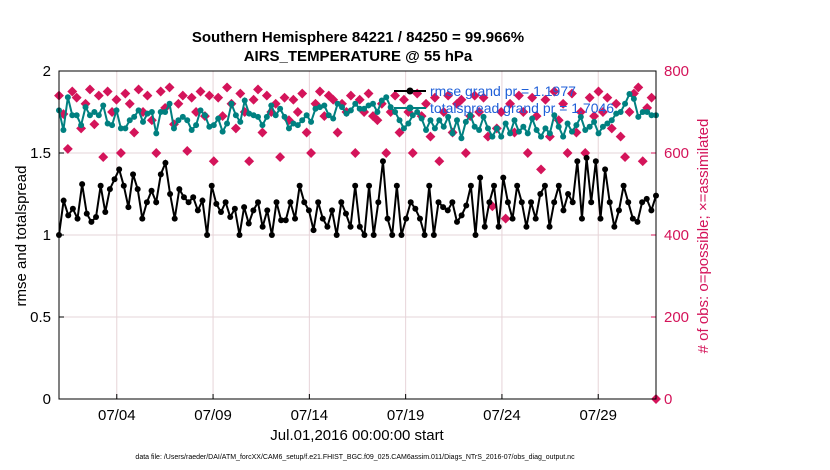  What do you see at coordinates (676, 317) in the screenshot?
I see `y2-tick-label: 200` at bounding box center [676, 317].